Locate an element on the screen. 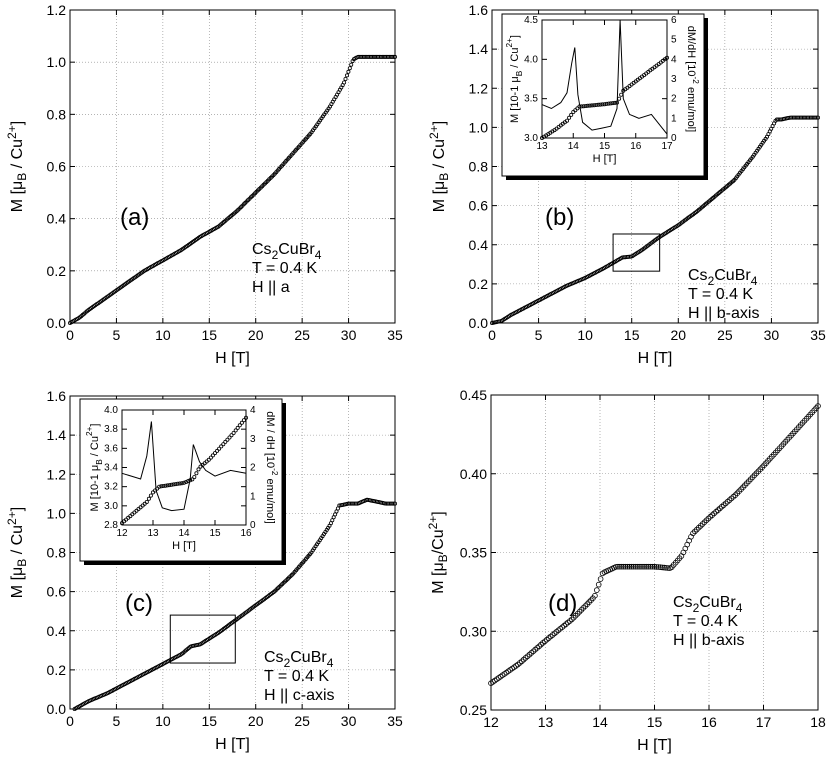 The height and width of the screenshot is (763, 826). panel-b-tick-label-y: 0.6 is located at coordinates (479, 206).